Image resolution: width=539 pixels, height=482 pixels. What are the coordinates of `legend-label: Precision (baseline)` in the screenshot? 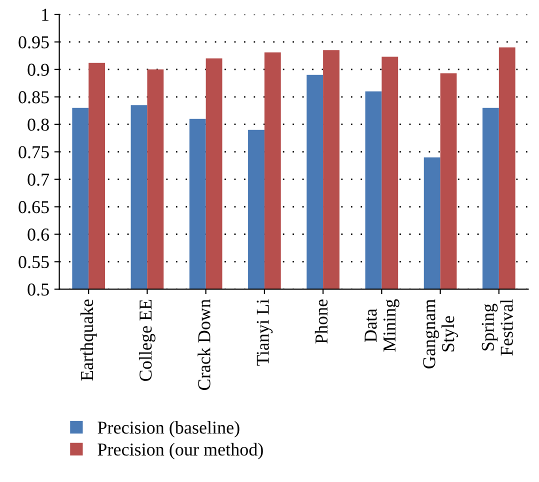 It's located at (169, 429).